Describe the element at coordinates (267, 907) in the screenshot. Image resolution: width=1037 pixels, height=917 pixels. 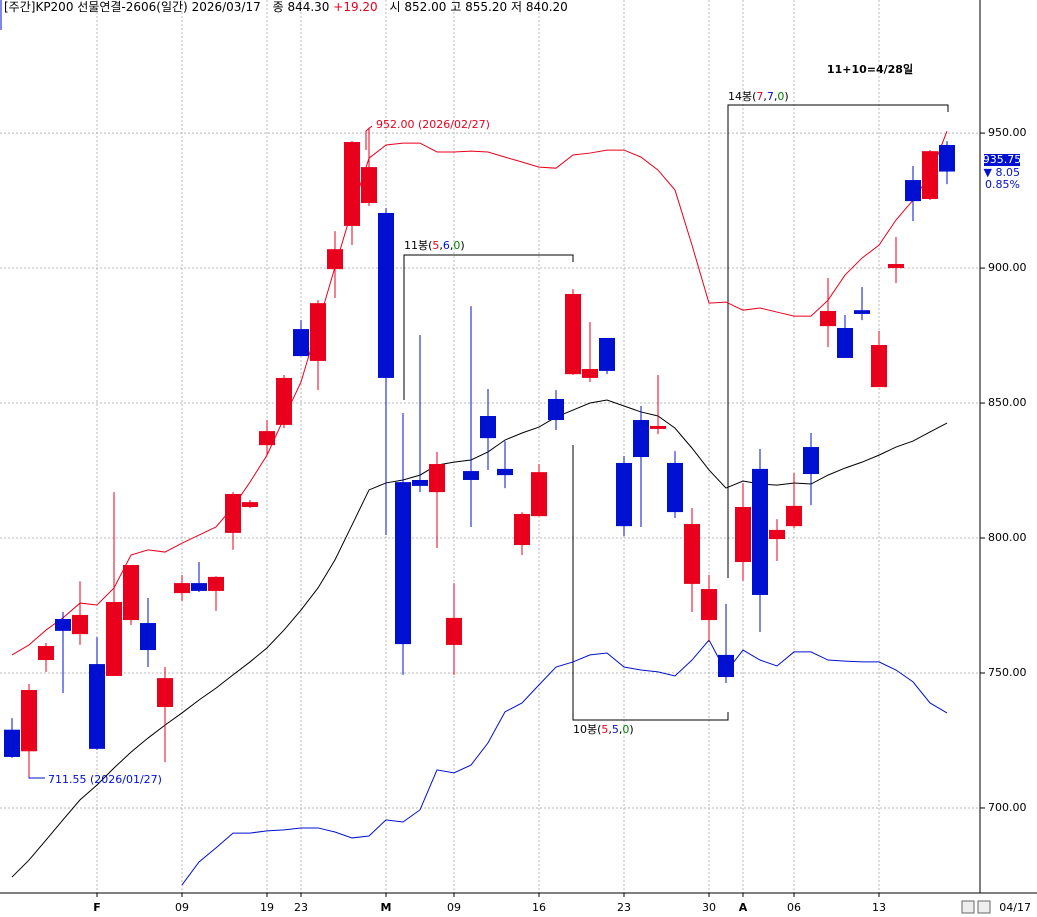
I see `x-tick-label: 19` at that location.